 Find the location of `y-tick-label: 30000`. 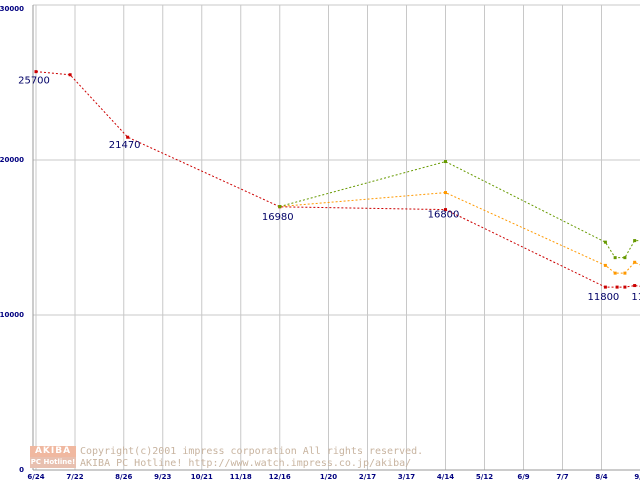

y-tick-label: 30000 is located at coordinates (12, 9).